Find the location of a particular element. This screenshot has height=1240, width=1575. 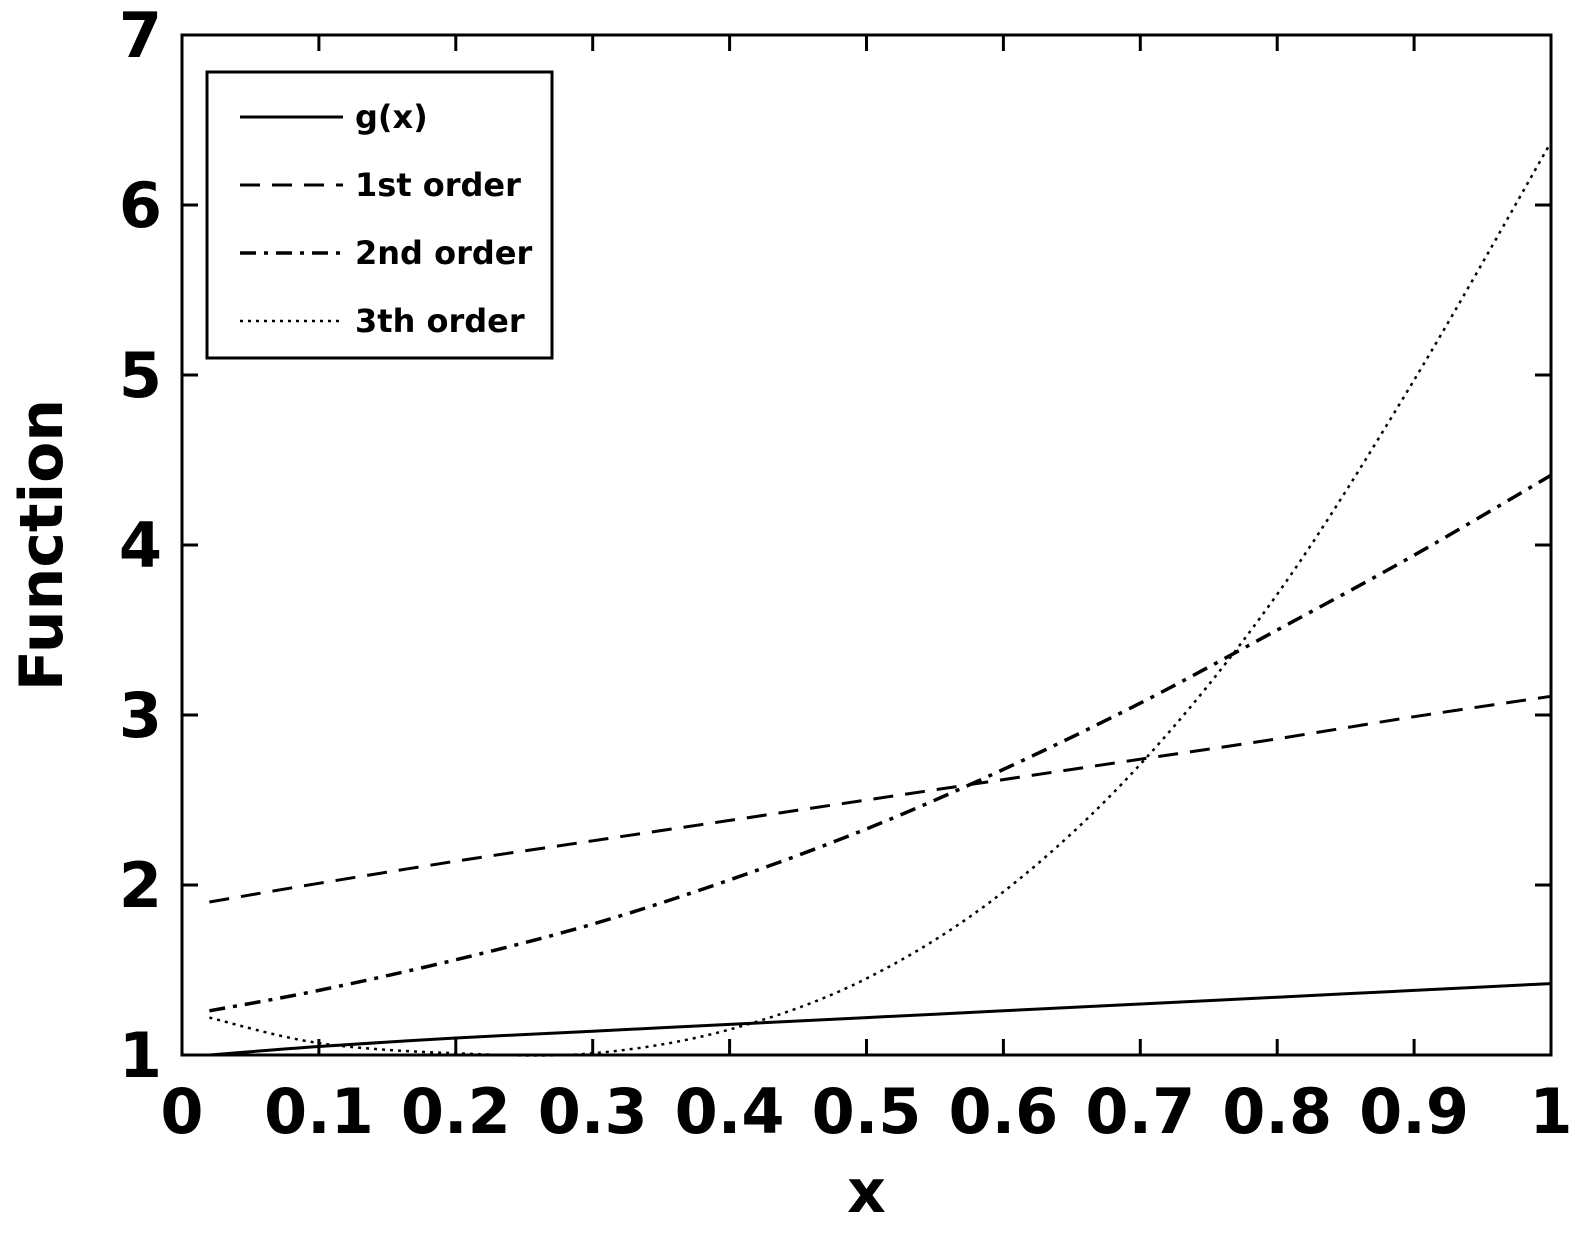

legend-box is located at coordinates (379, 215).